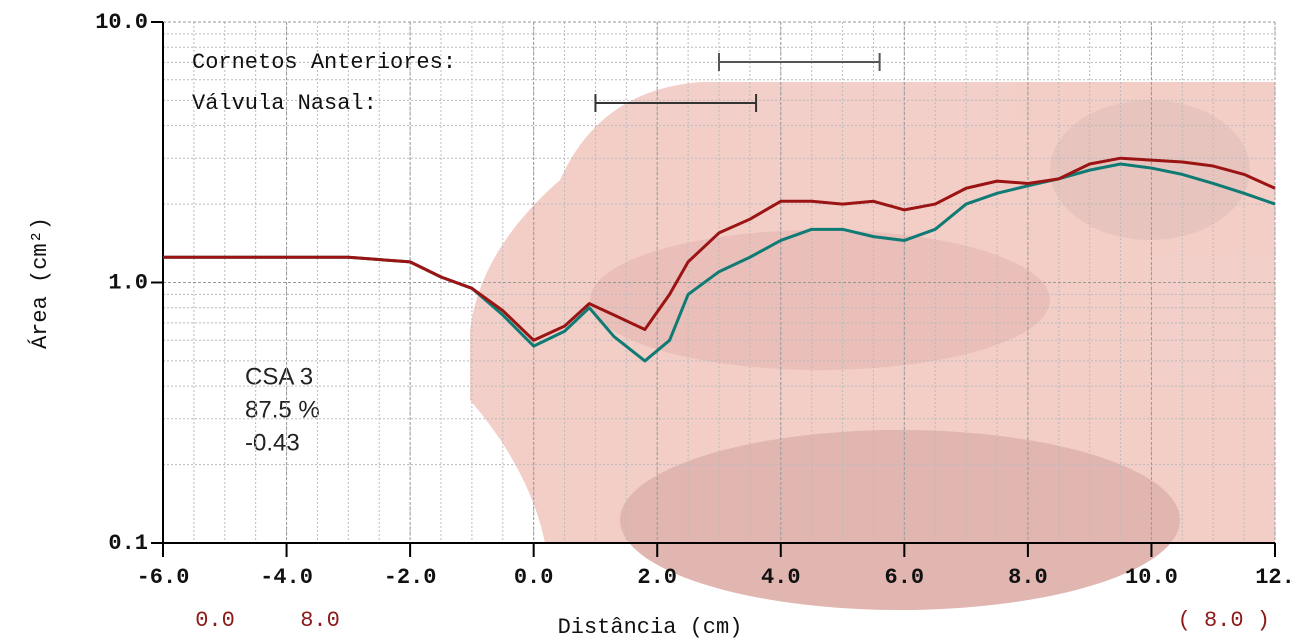 This screenshot has width=1290, height=641. What do you see at coordinates (284, 103) in the screenshot?
I see `range-label: Válvula Nasal:` at bounding box center [284, 103].